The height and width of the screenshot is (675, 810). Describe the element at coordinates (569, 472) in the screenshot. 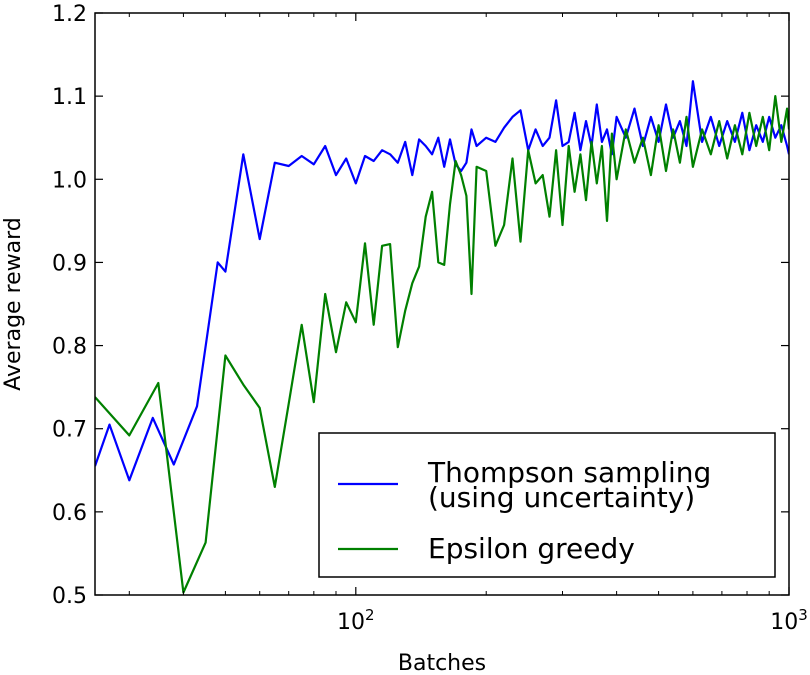

I see `legend-label: Thompson sampling` at that location.